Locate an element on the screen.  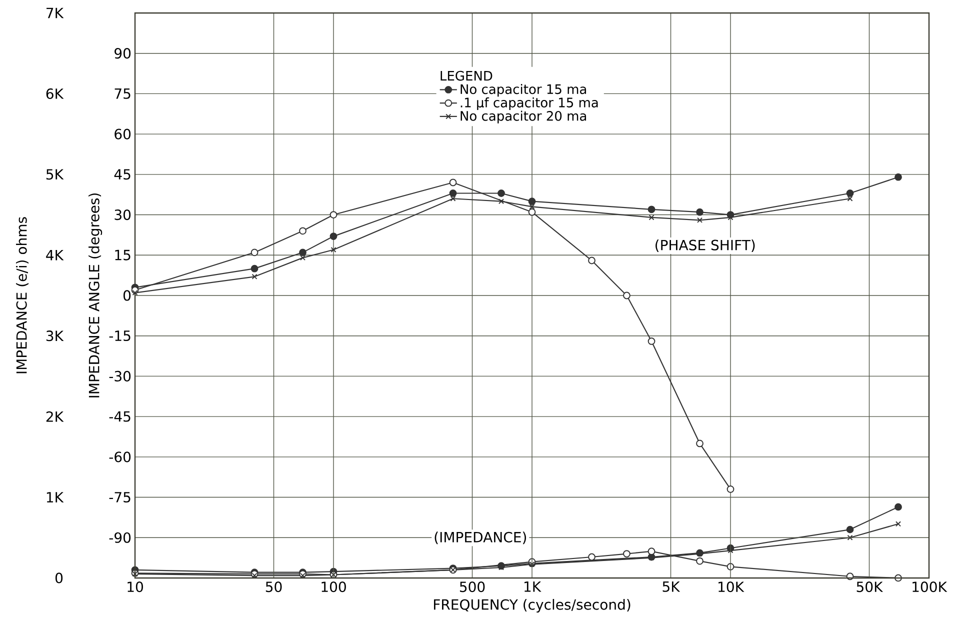
legend-label: No capacitor 20 ma is located at coordinates (523, 117).